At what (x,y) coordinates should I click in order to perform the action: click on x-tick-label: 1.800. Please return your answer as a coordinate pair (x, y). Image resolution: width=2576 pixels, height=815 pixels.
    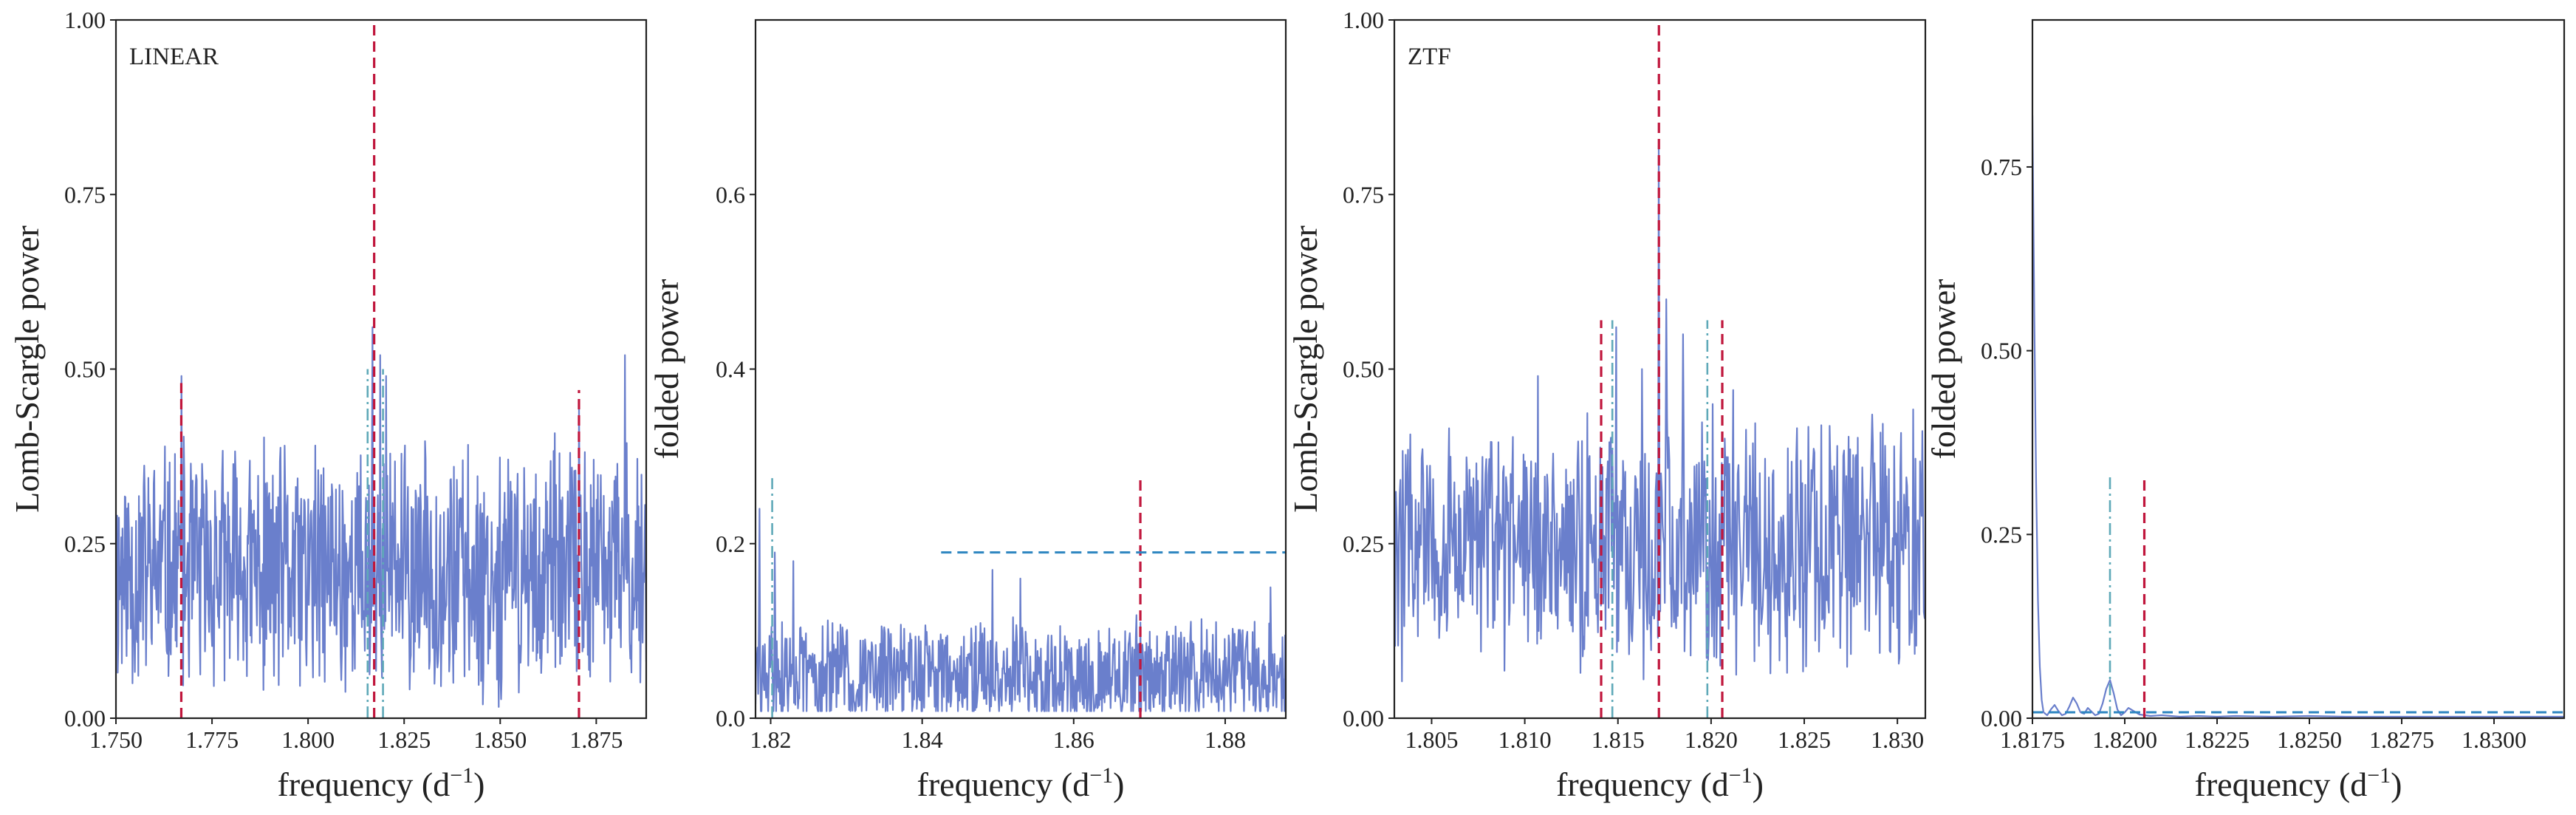
    Looking at the image, I should click on (308, 739).